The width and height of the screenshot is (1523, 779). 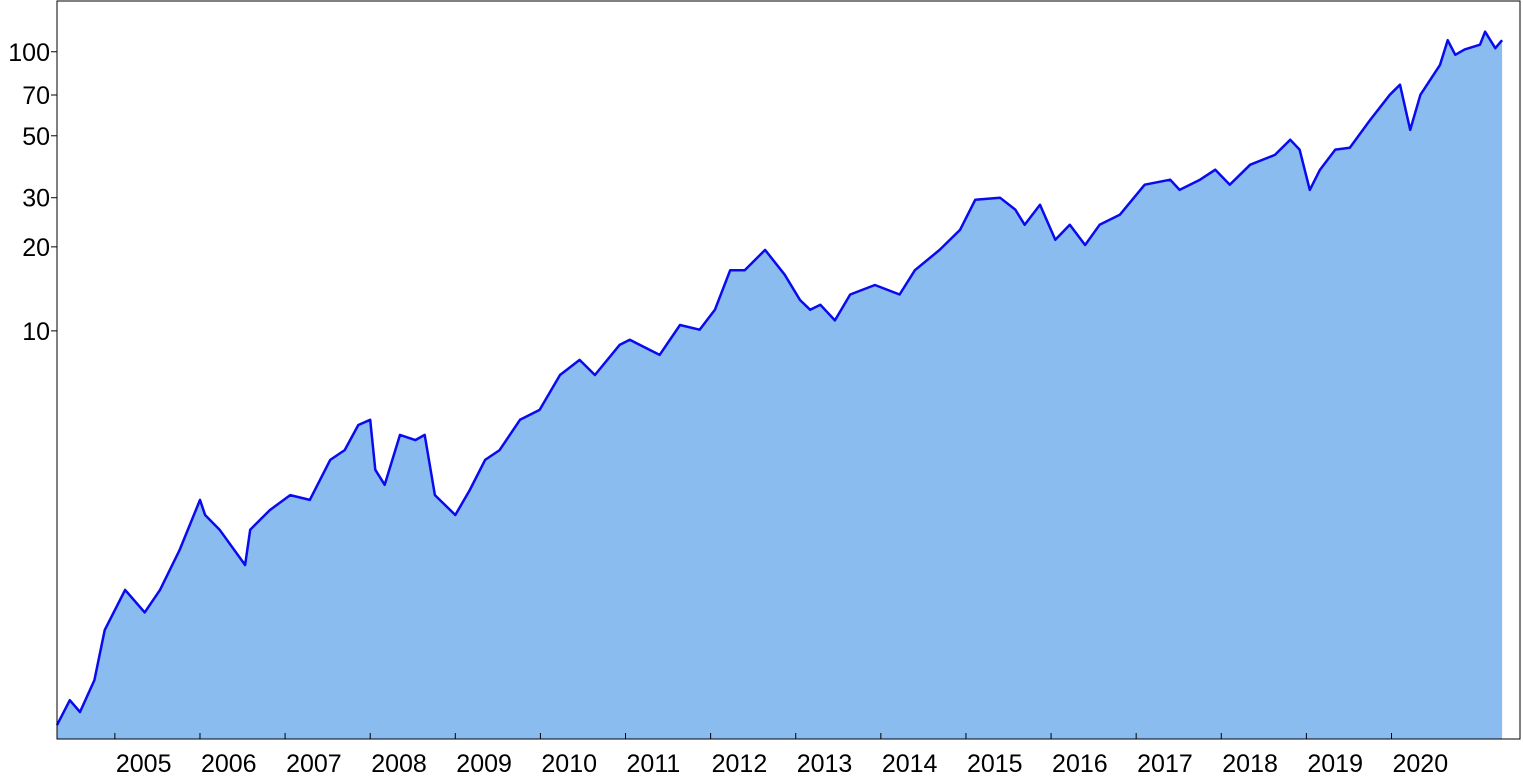 I want to click on y-tick-label: 100, so click(x=29, y=53).